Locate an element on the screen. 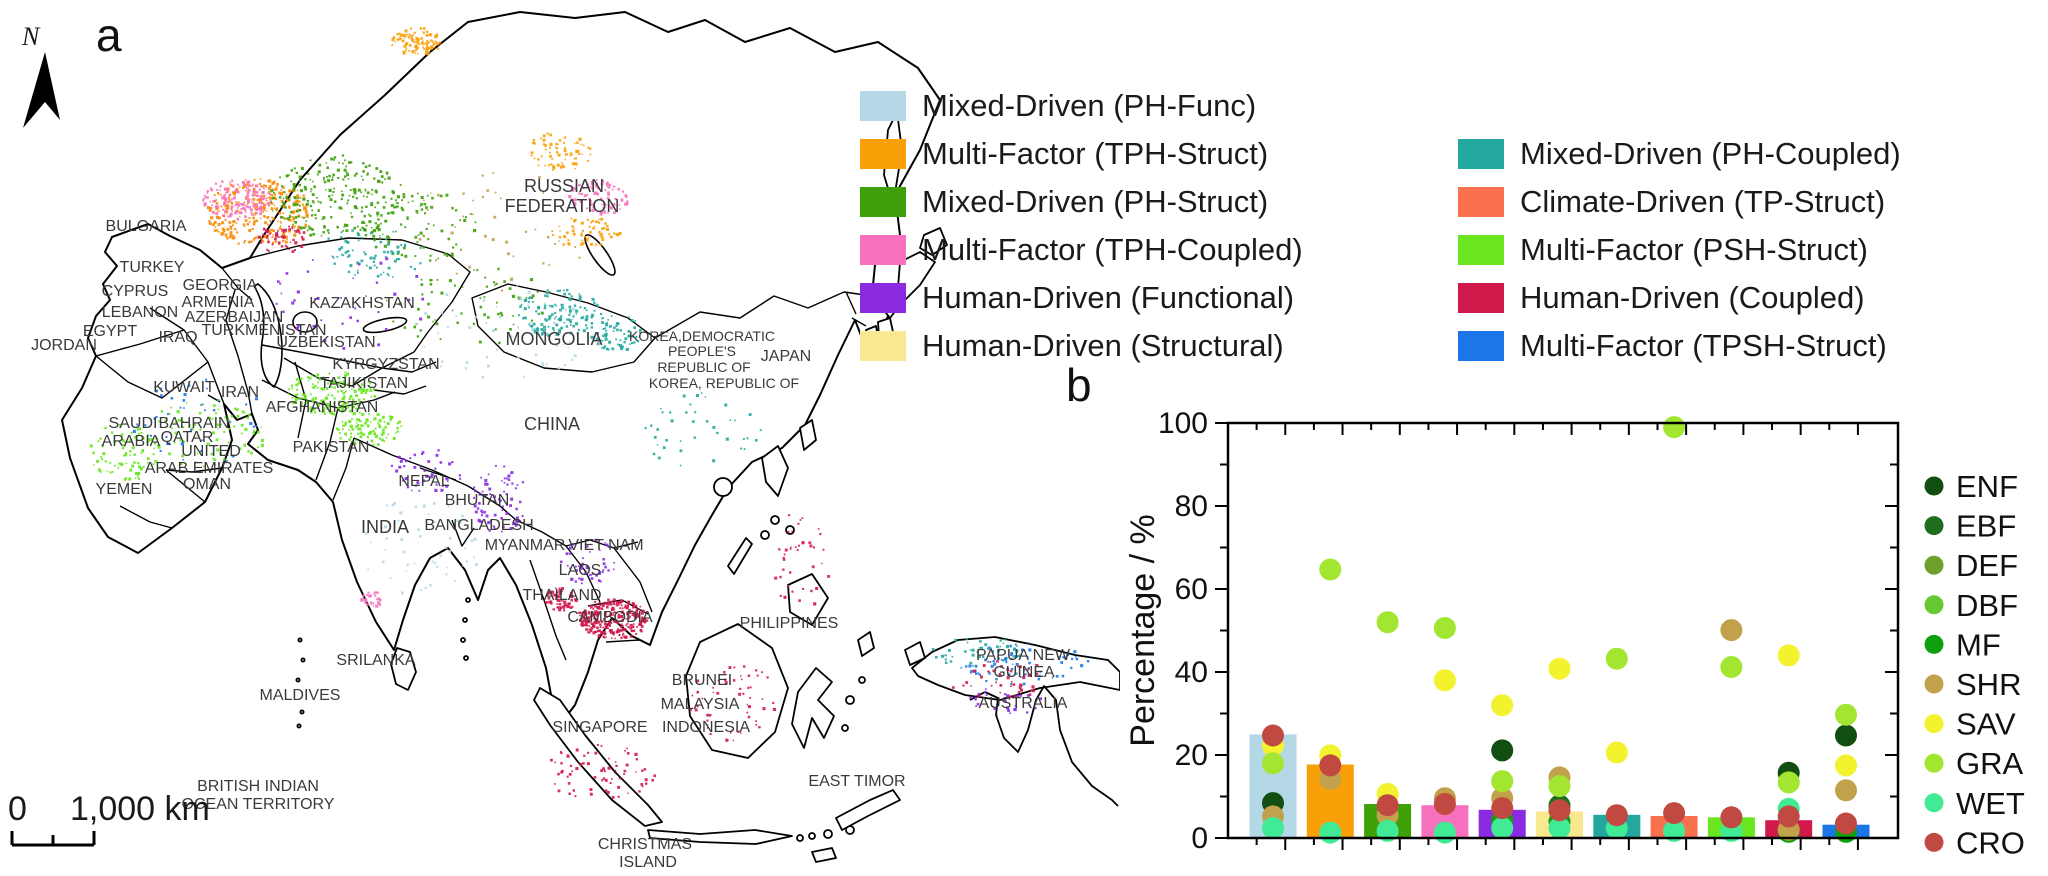  country-label: JORDAN is located at coordinates (64, 345).